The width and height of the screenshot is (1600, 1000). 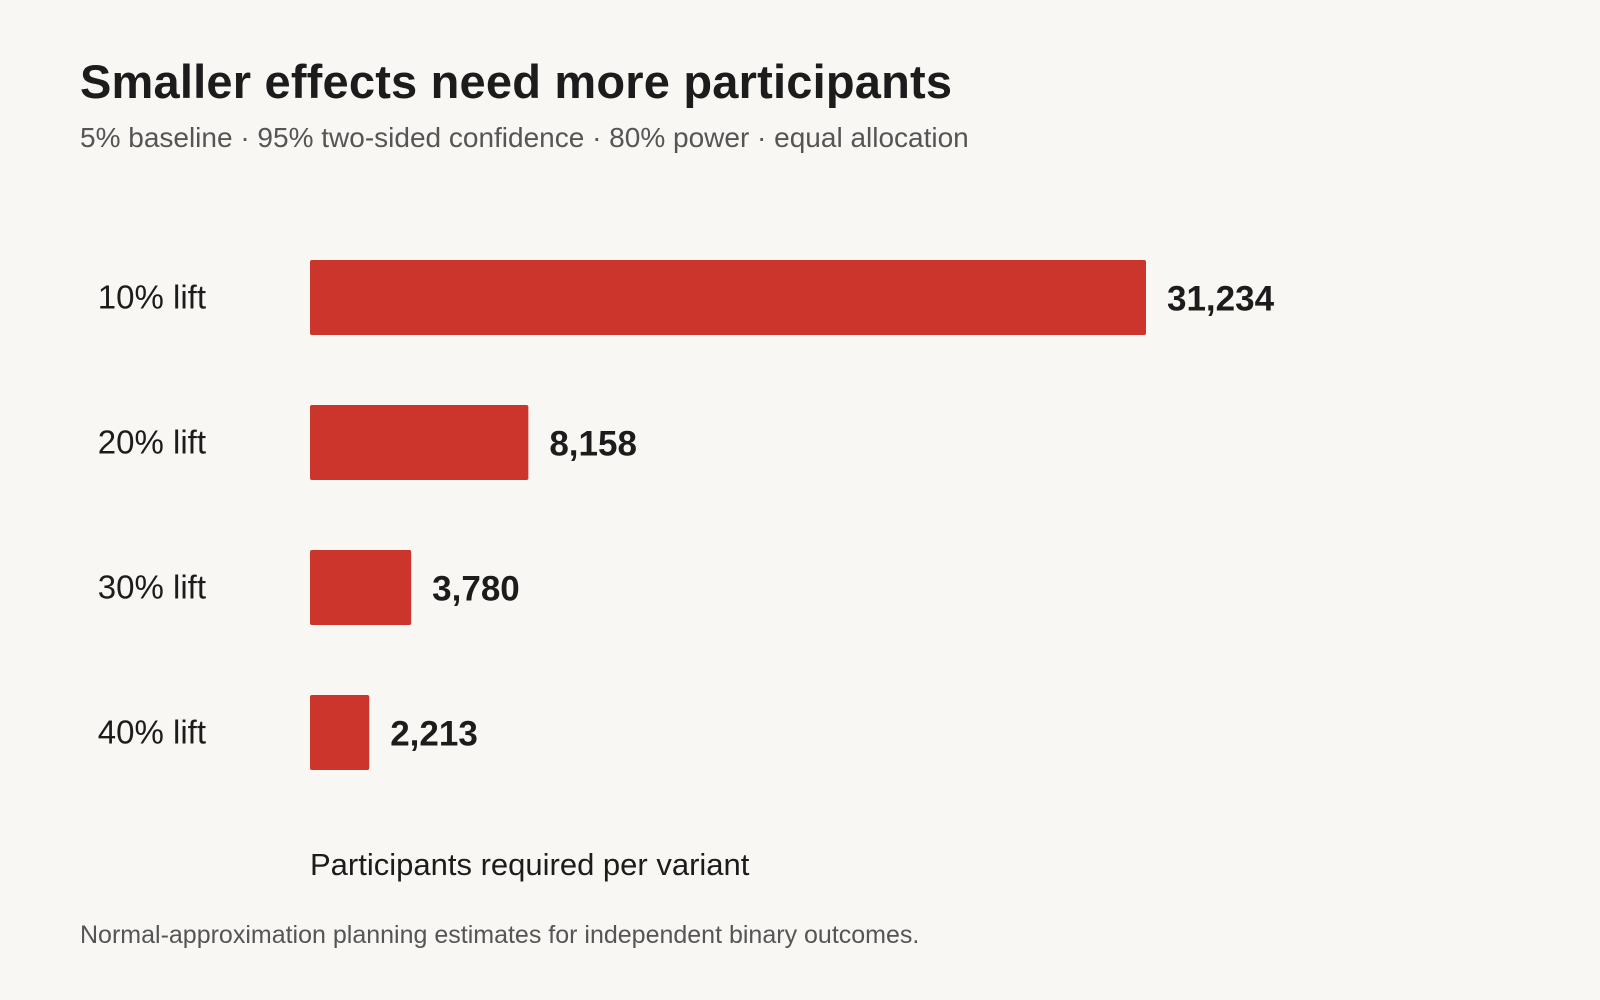 What do you see at coordinates (152, 732) in the screenshot?
I see `category-label: 40% lift` at bounding box center [152, 732].